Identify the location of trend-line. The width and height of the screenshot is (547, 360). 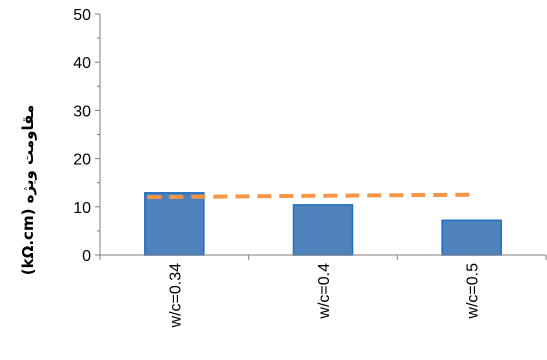
(309, 196).